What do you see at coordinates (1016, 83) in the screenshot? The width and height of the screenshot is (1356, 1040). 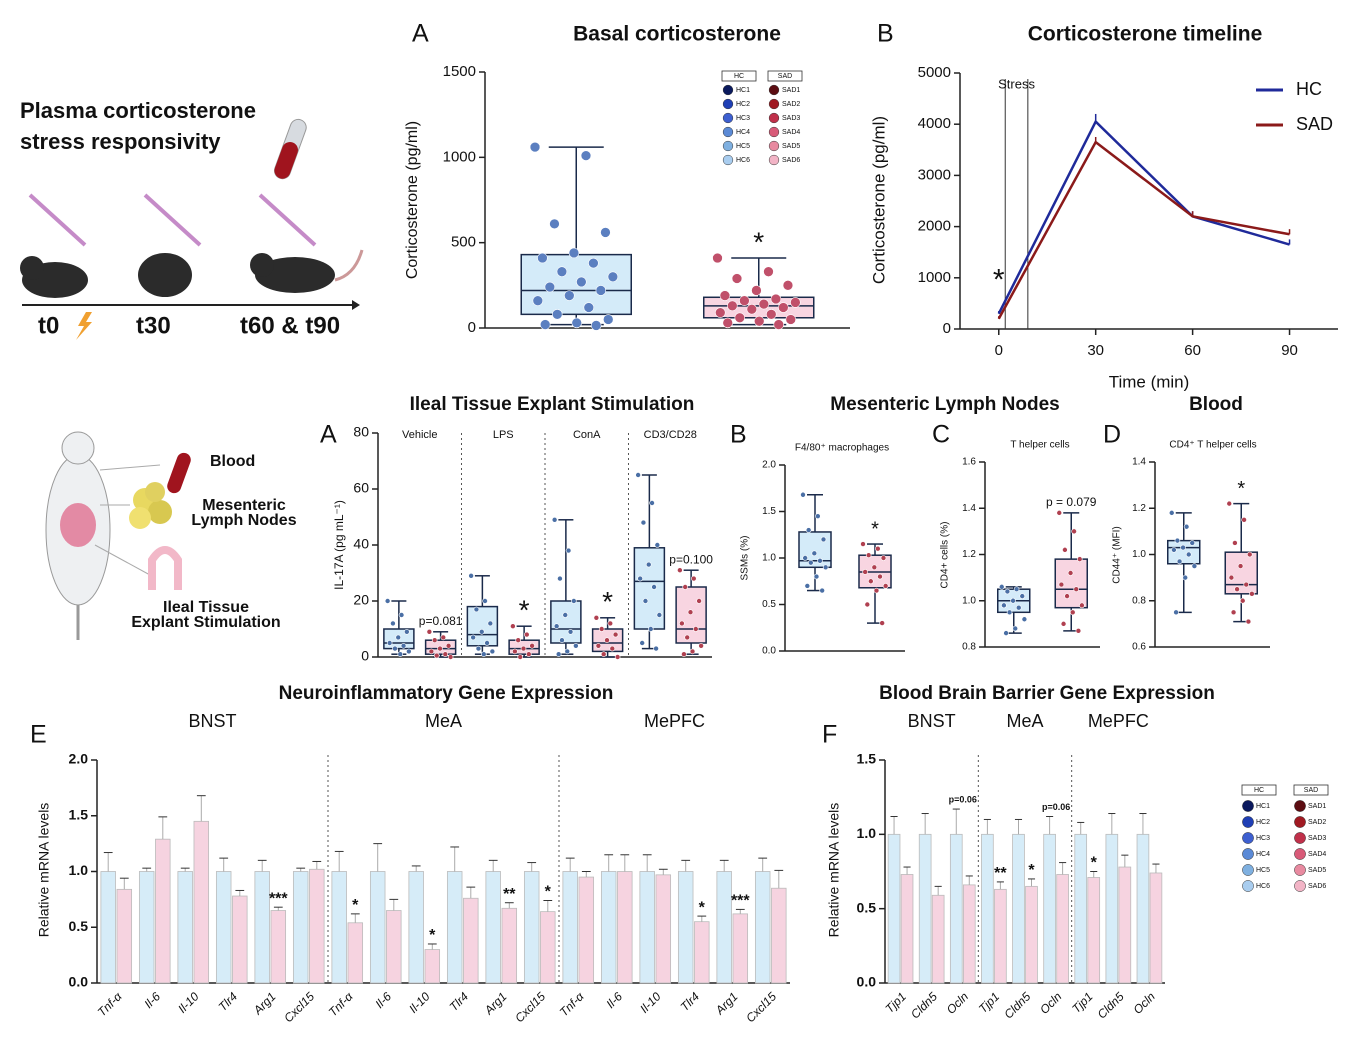 I see `stress-label: Stress` at bounding box center [1016, 83].